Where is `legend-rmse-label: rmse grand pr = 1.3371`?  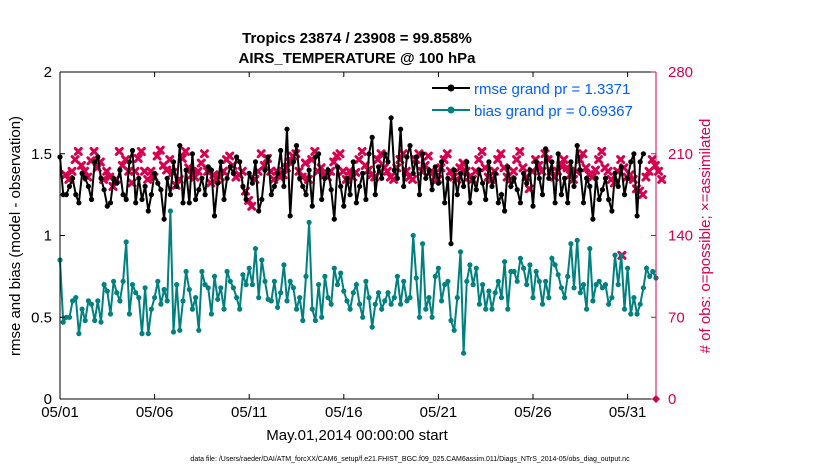 legend-rmse-label: rmse grand pr = 1.3371 is located at coordinates (552, 89).